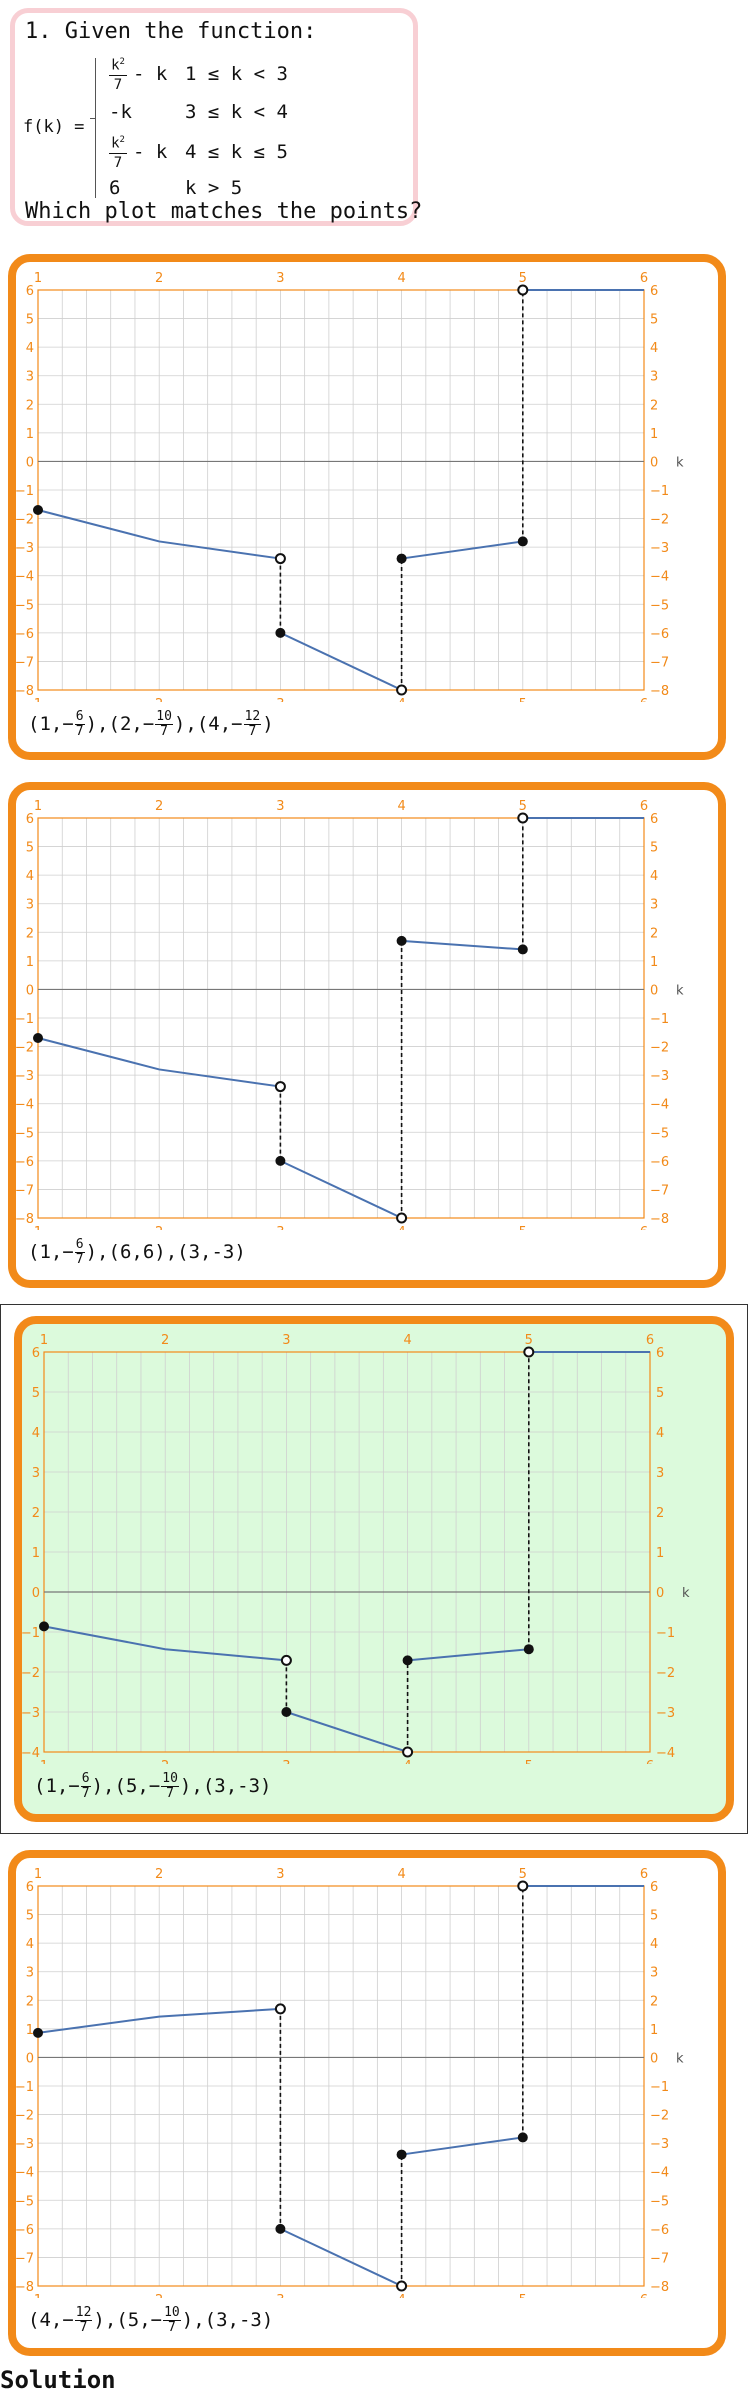 This screenshot has width=748, height=2397. What do you see at coordinates (286, 1340) in the screenshot?
I see `x-tick-label-top: 3` at bounding box center [286, 1340].